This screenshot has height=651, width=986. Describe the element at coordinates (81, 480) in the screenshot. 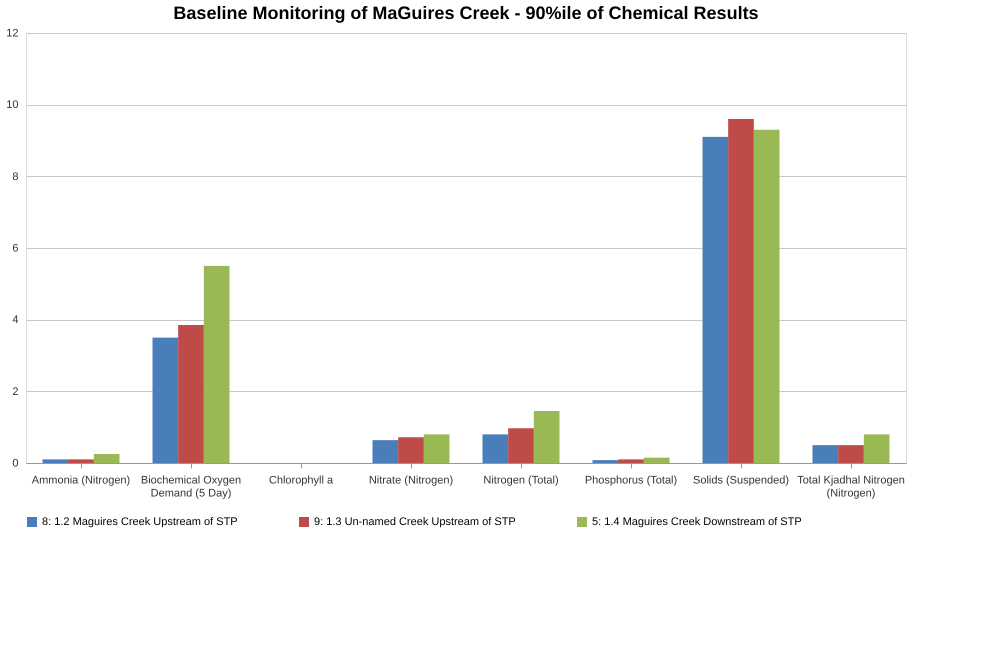

I see `x-tick-label: Ammonia (Nitrogen)` at that location.